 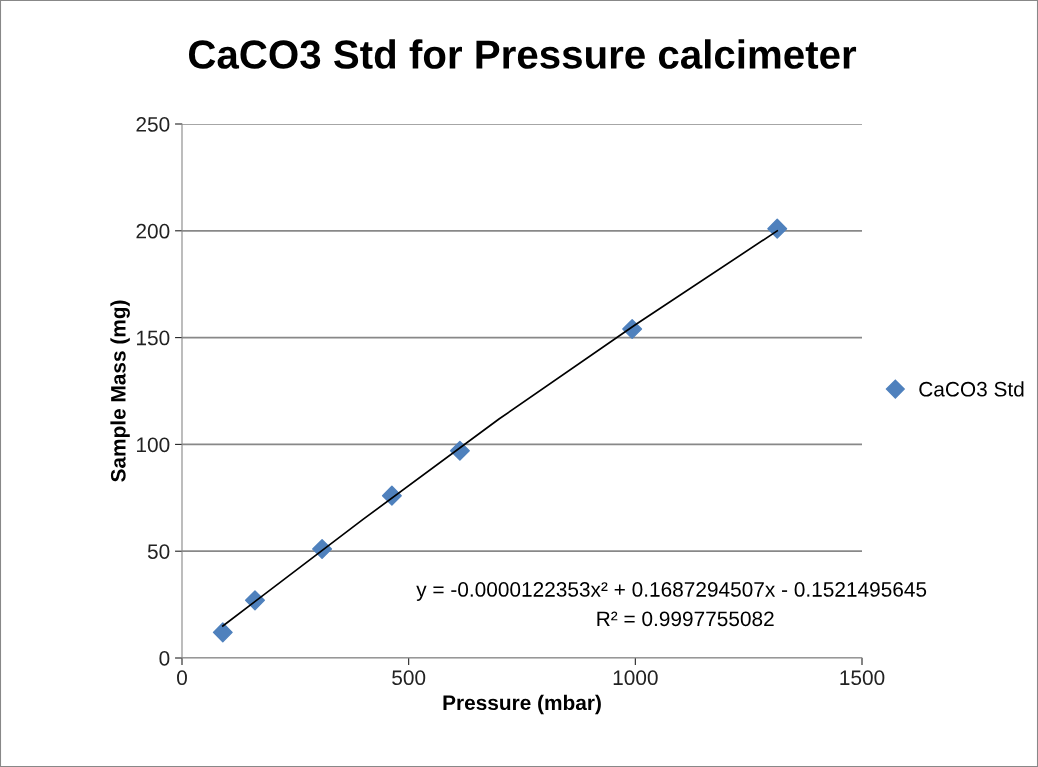 I want to click on y-tick-label: 150, so click(x=153, y=338).